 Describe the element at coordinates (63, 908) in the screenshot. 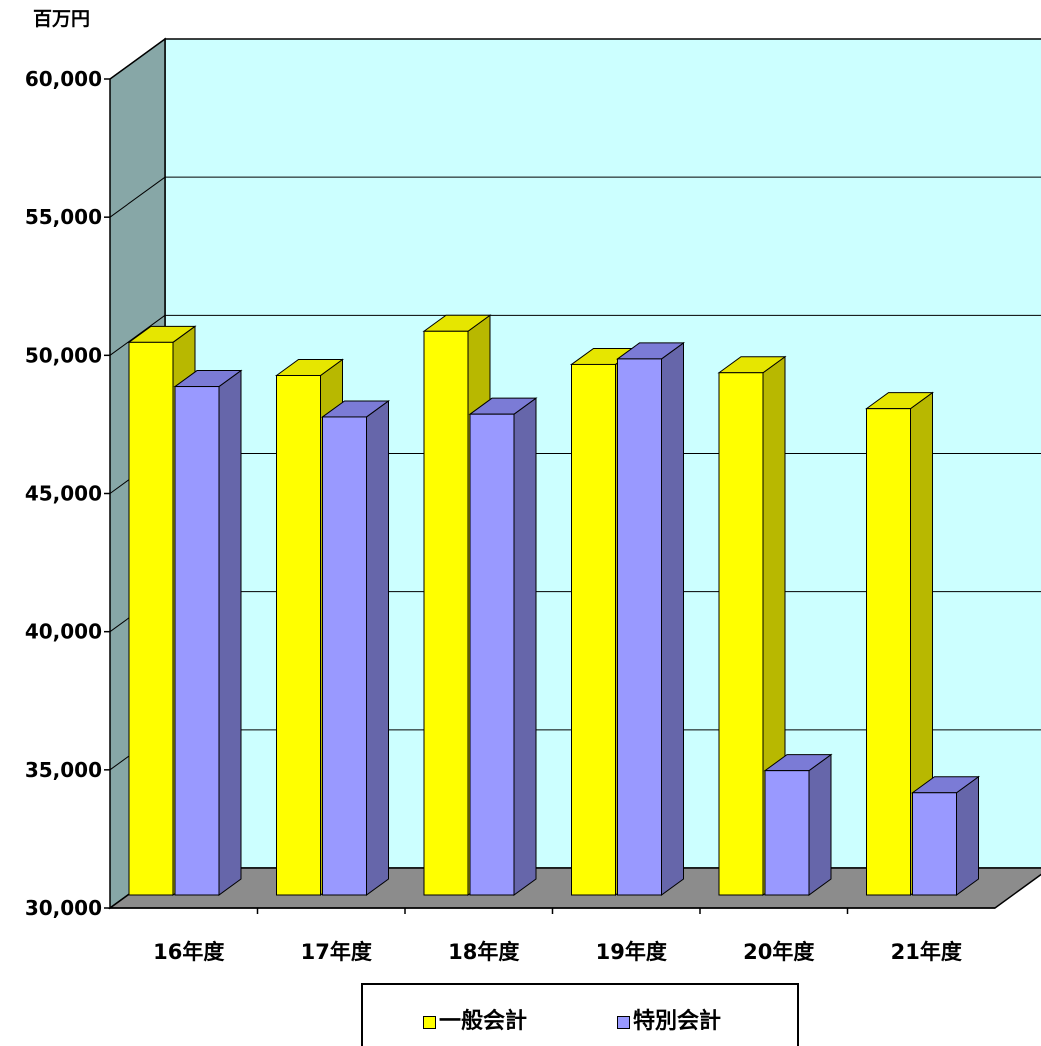

I see `y-tick-label: 30,000` at that location.